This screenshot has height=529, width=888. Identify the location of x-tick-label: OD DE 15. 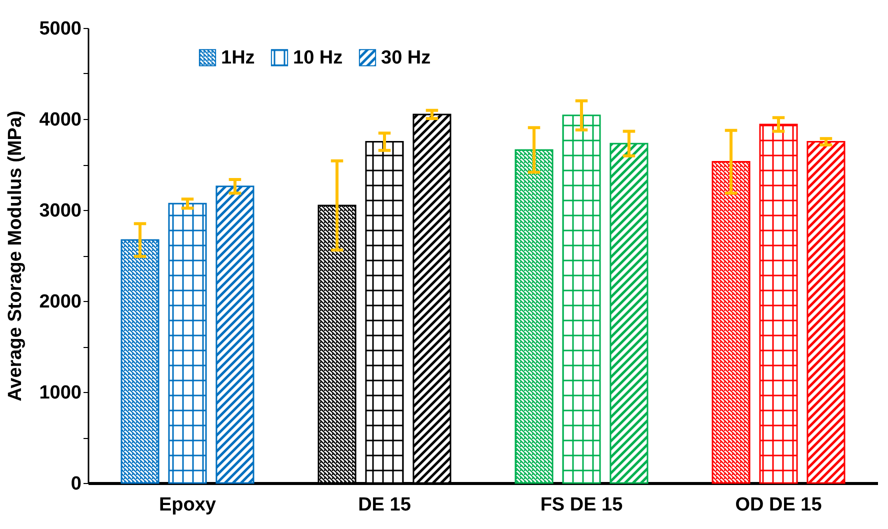
(778, 505).